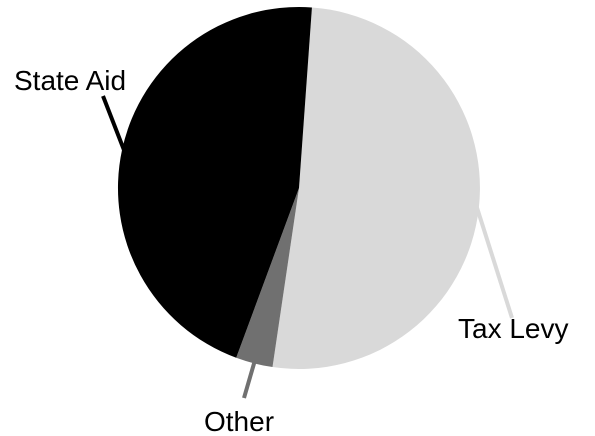  I want to click on slice-label-state-aid: State Aid, so click(70, 80).